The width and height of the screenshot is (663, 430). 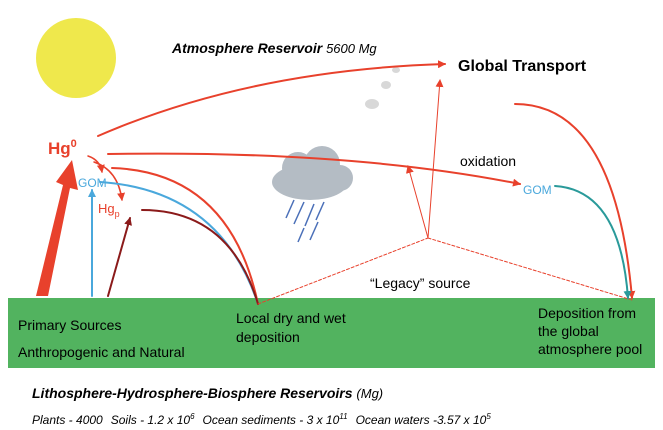 I want to click on global-transport: Global Transport, so click(x=522, y=66).